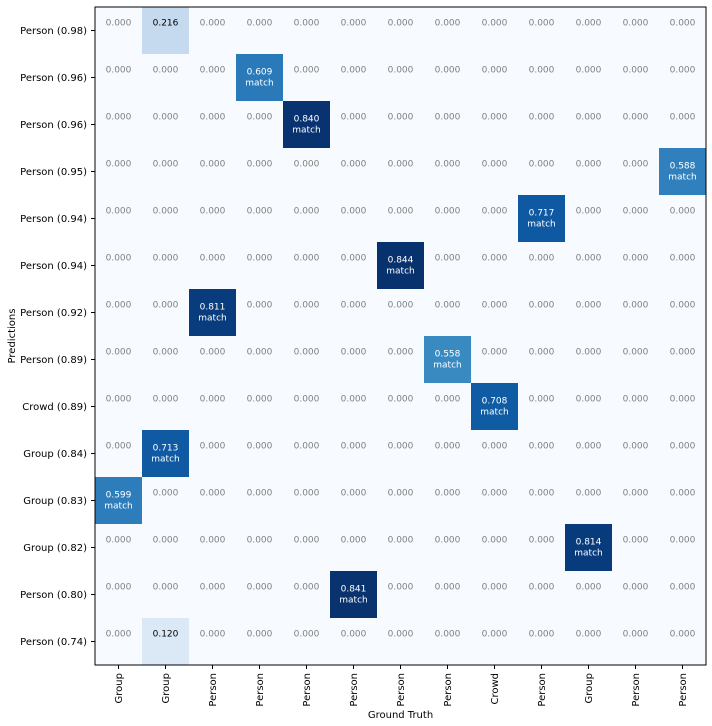 This screenshot has width=712, height=726. What do you see at coordinates (260, 73) in the screenshot?
I see `cell-value-label: 0.609` at bounding box center [260, 73].